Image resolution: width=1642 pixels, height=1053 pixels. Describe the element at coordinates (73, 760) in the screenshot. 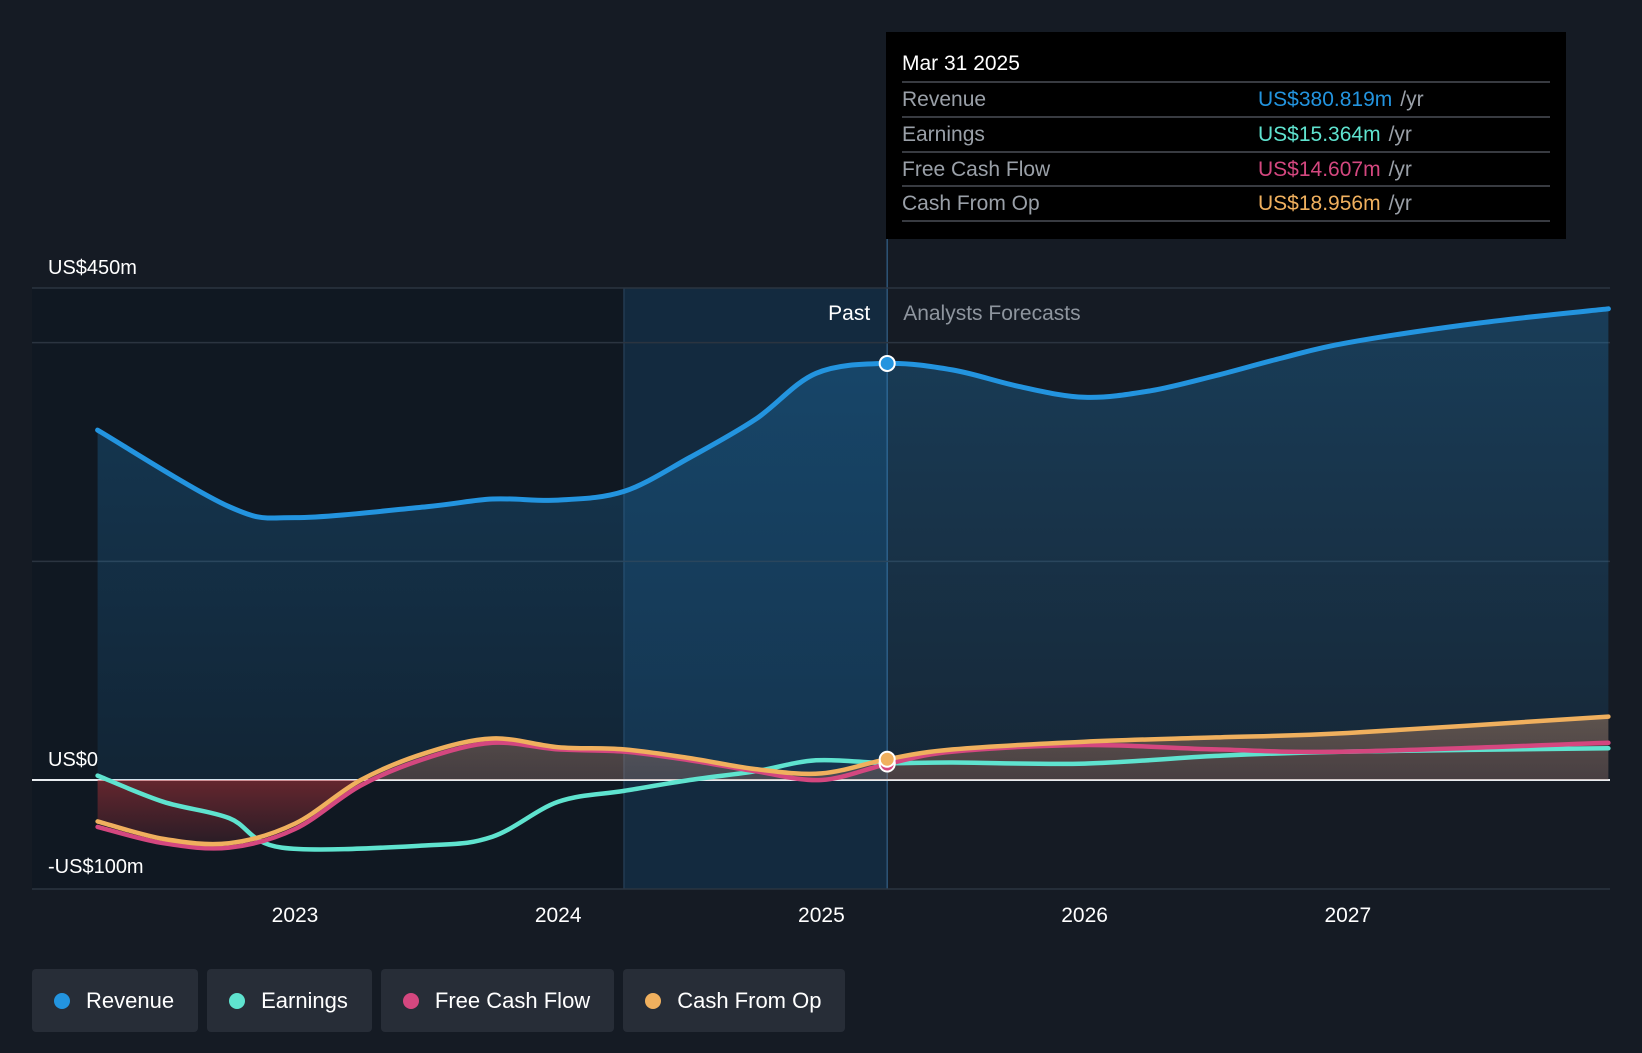

I see `y-tick-label: US$0` at that location.